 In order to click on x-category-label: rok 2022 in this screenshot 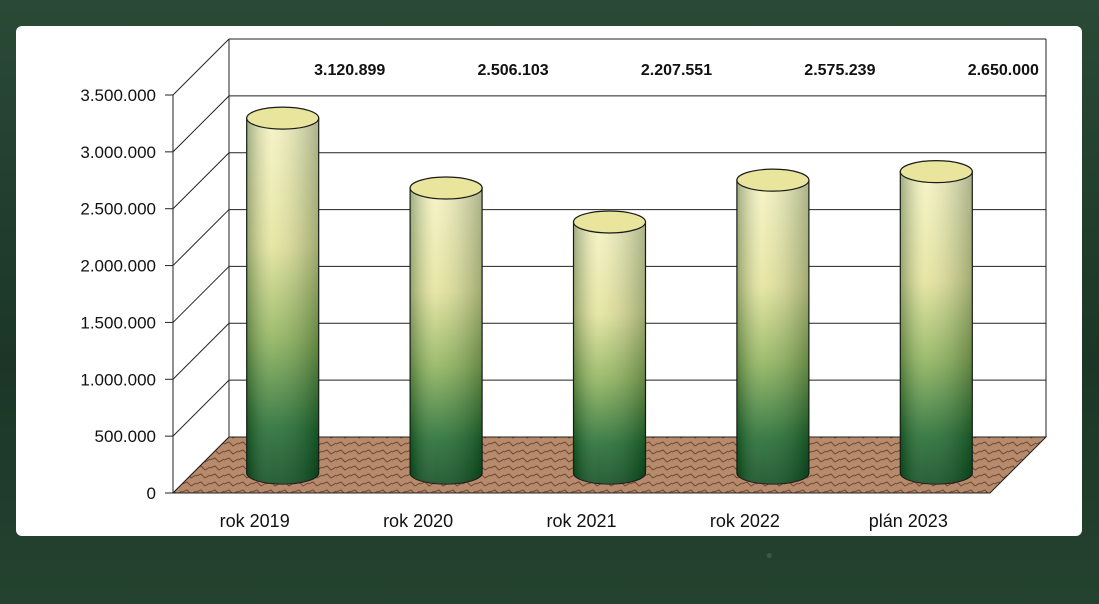, I will do `click(745, 521)`.